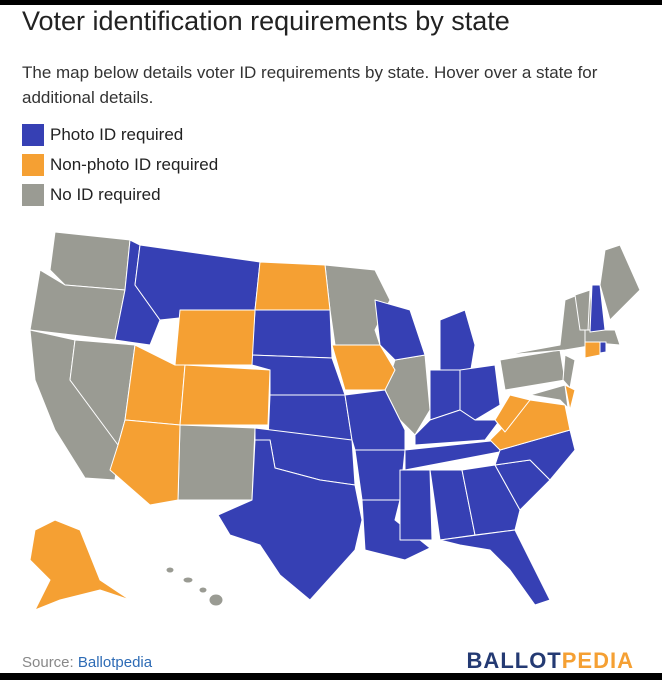 This screenshot has width=662, height=680. I want to click on legend-label: Photo ID required, so click(117, 134).